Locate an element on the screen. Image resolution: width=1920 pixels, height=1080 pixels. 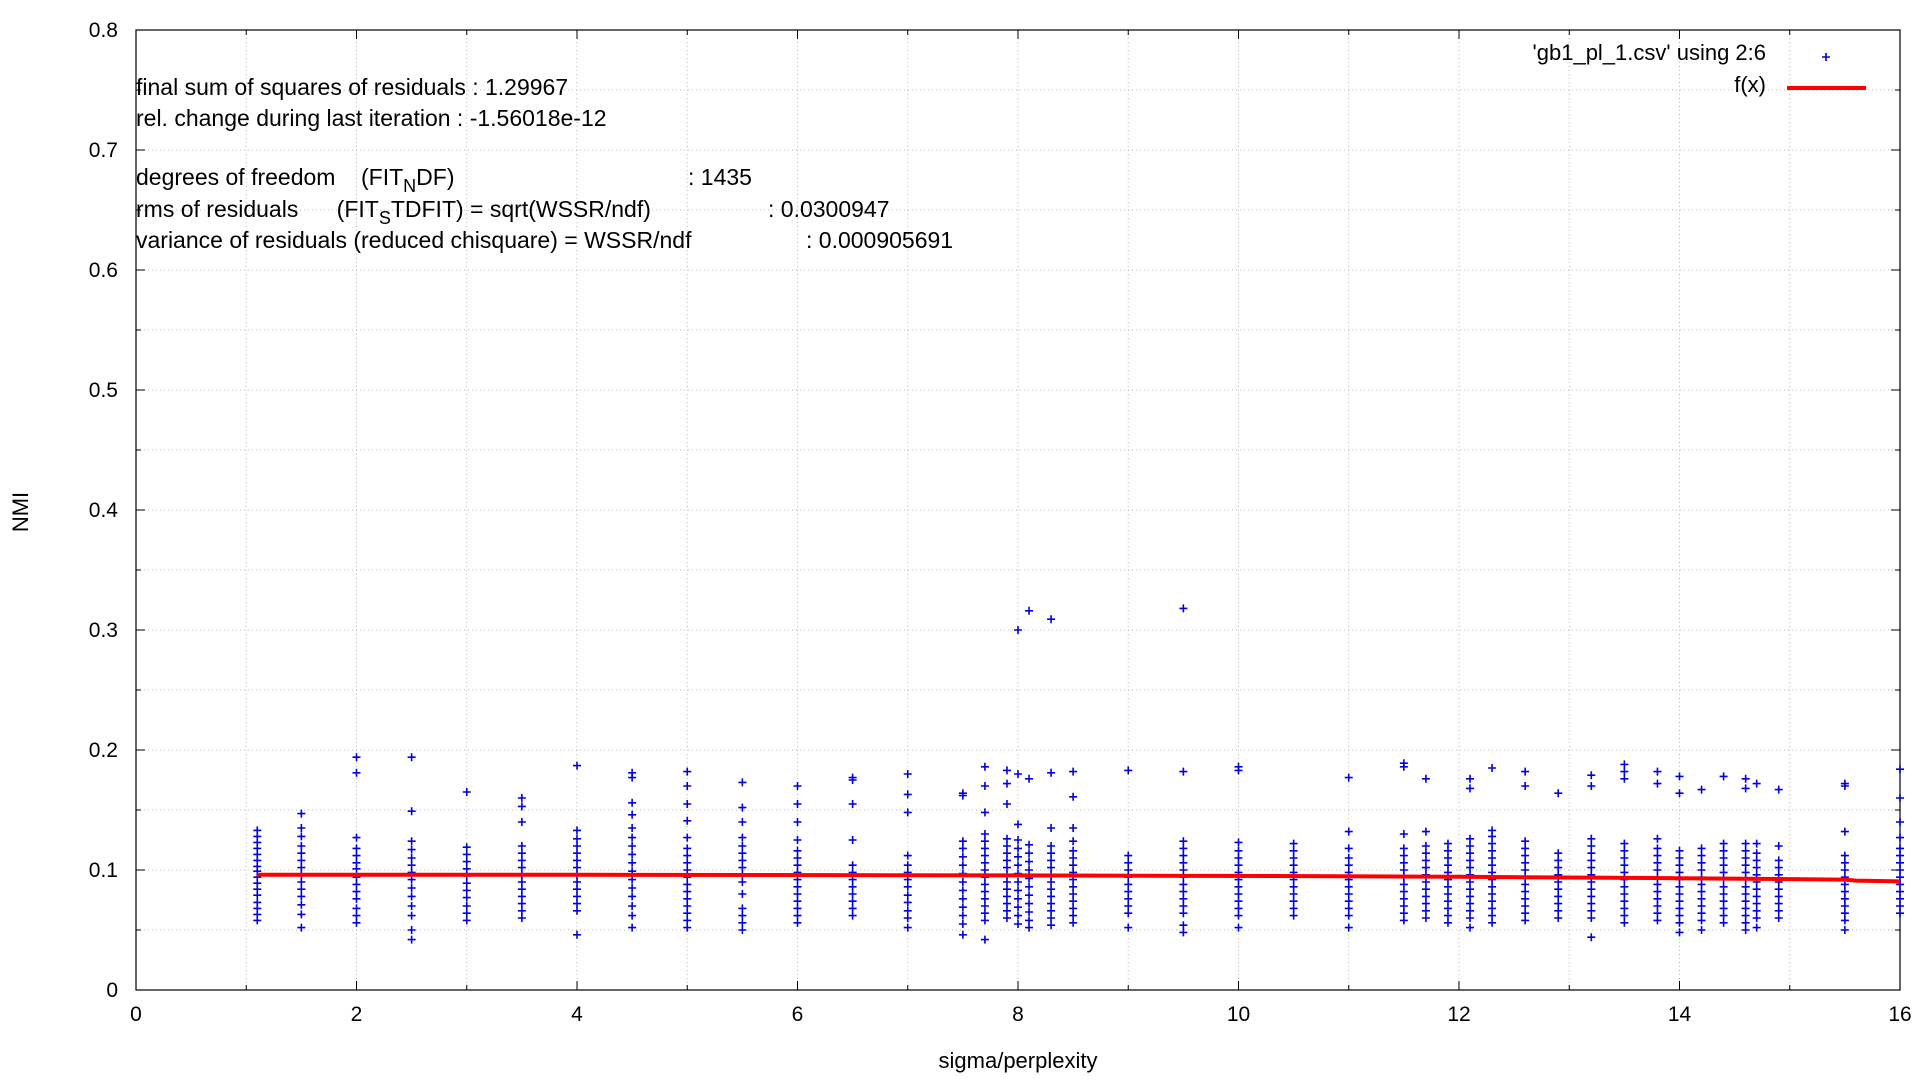
legend-marker-data is located at coordinates (1826, 57).